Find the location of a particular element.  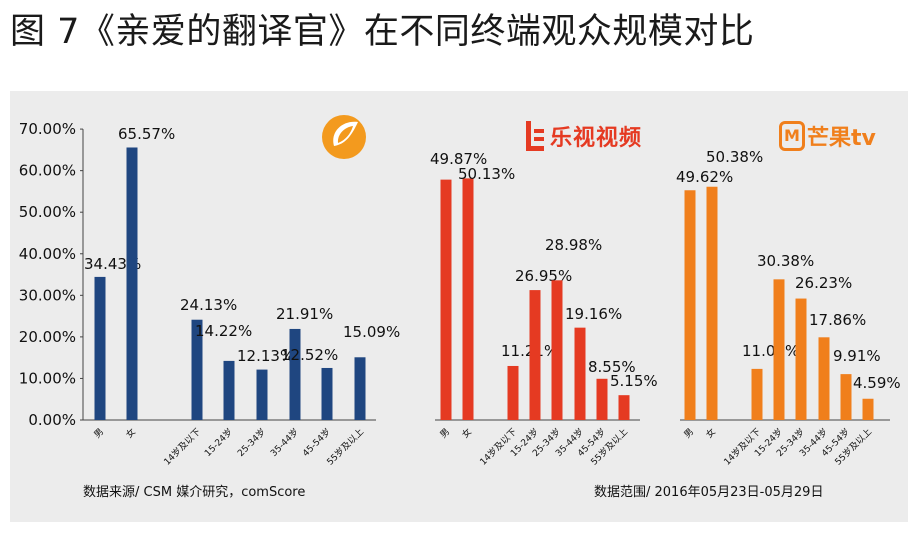

data-label: 11.04% is located at coordinates (770, 351).